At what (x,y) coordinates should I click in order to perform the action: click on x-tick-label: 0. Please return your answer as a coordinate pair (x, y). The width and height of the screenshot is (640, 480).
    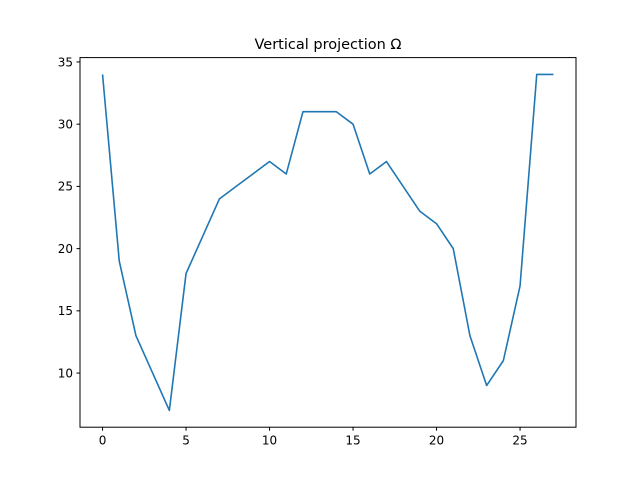
    Looking at the image, I should click on (103, 441).